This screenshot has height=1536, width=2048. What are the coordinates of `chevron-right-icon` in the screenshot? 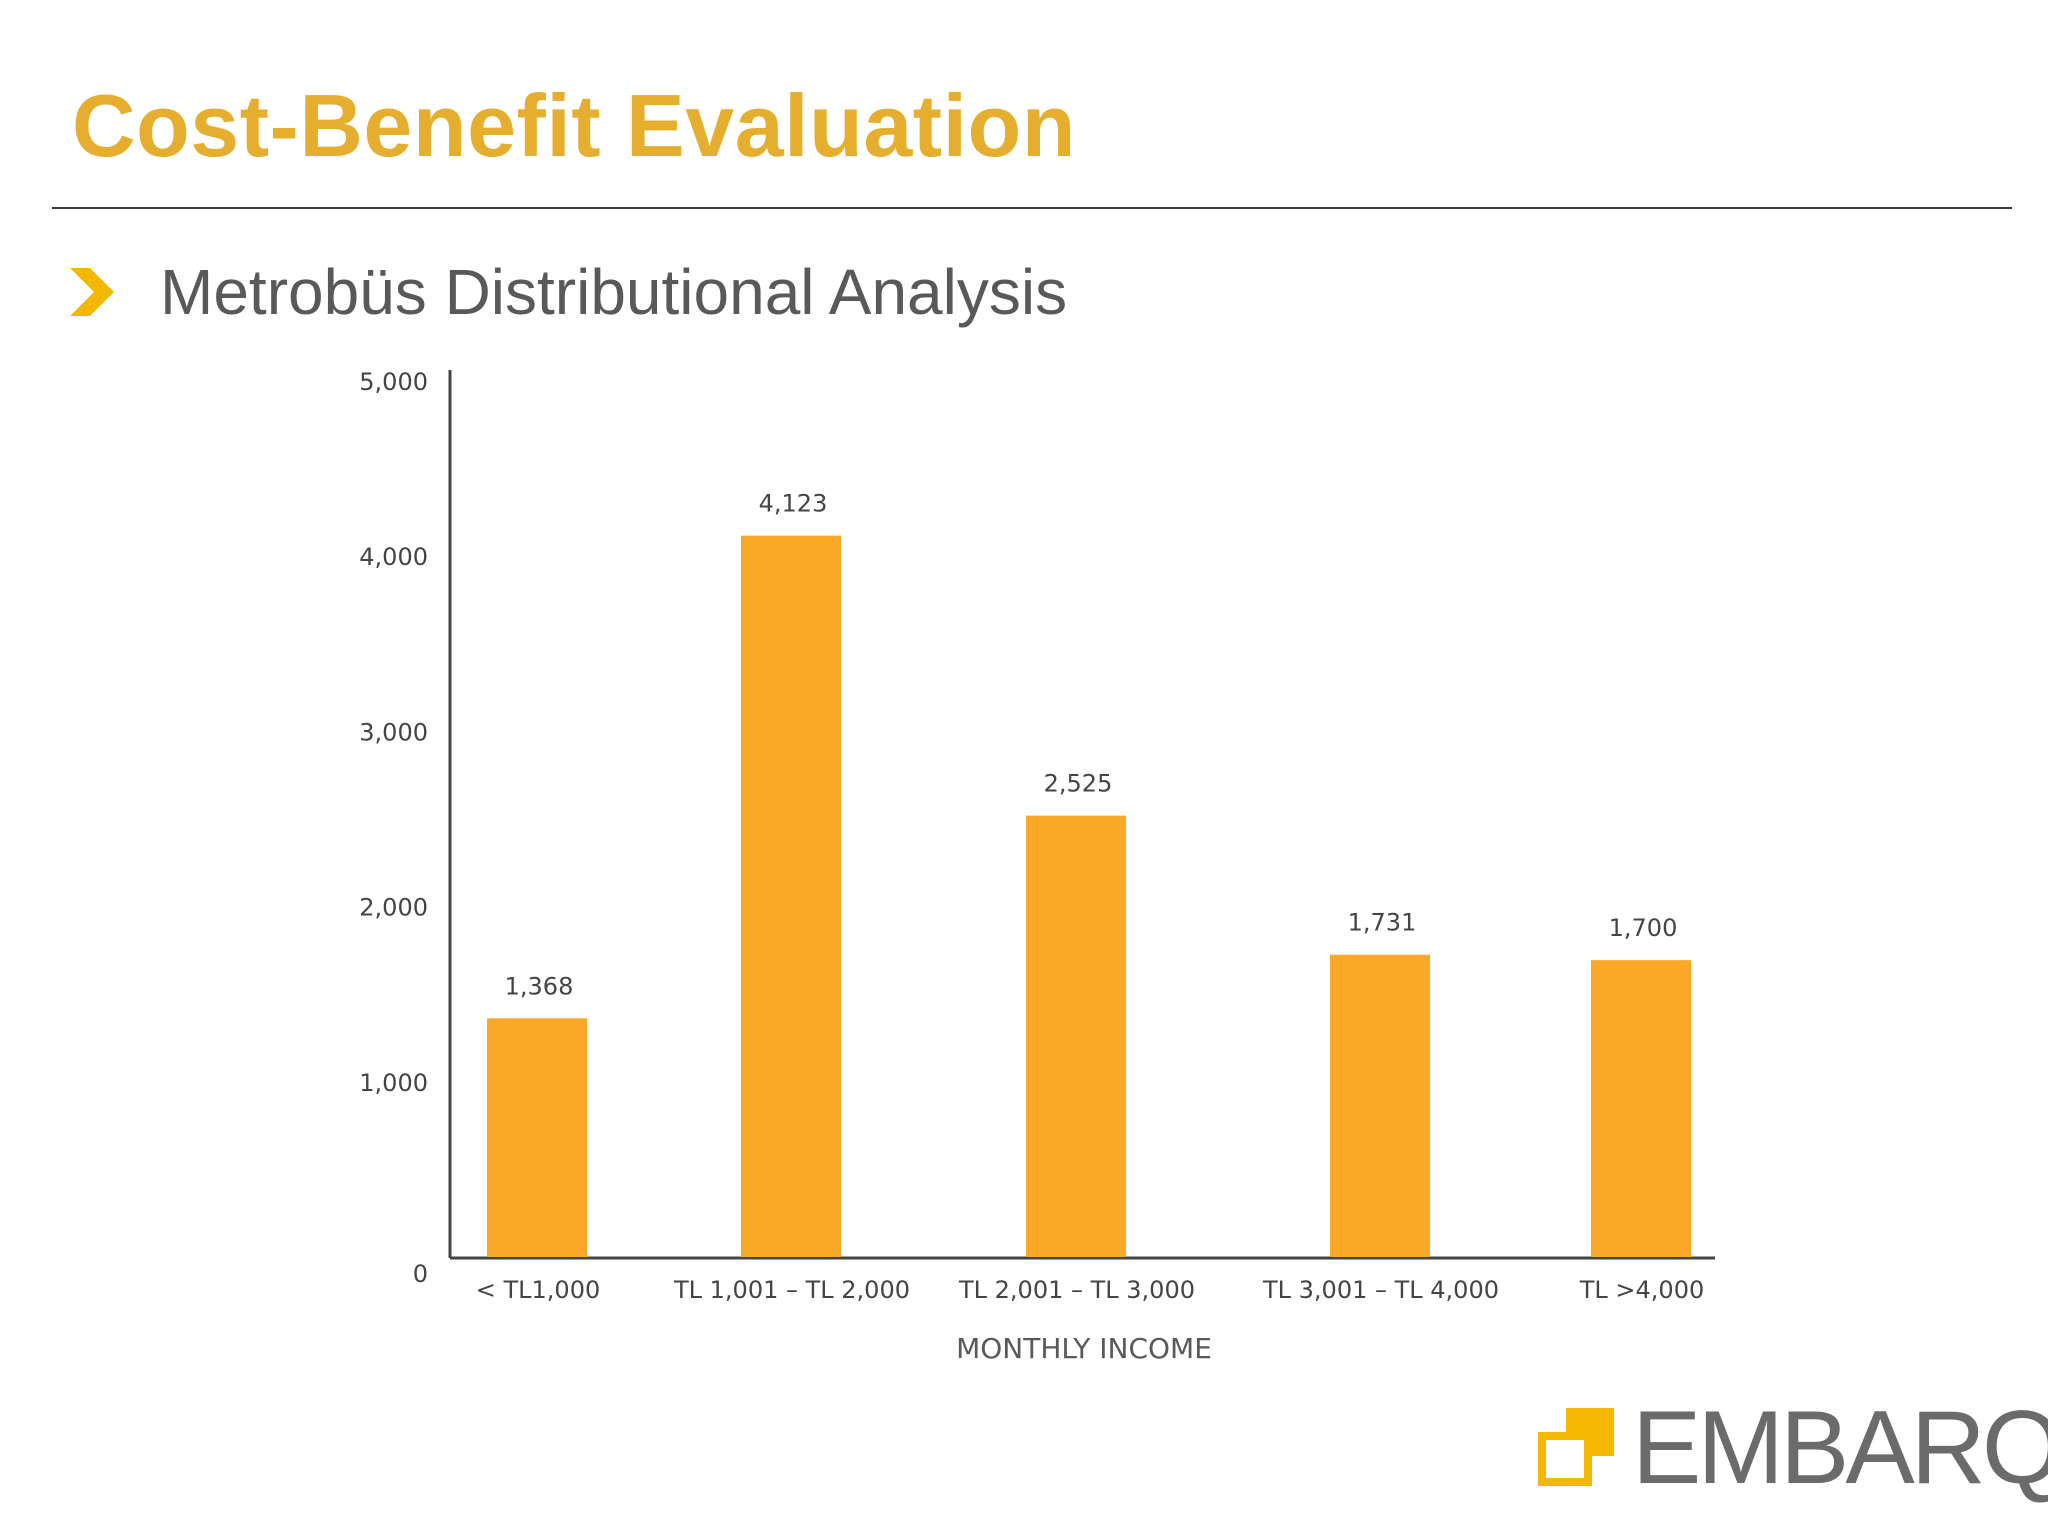 It's located at (92, 292).